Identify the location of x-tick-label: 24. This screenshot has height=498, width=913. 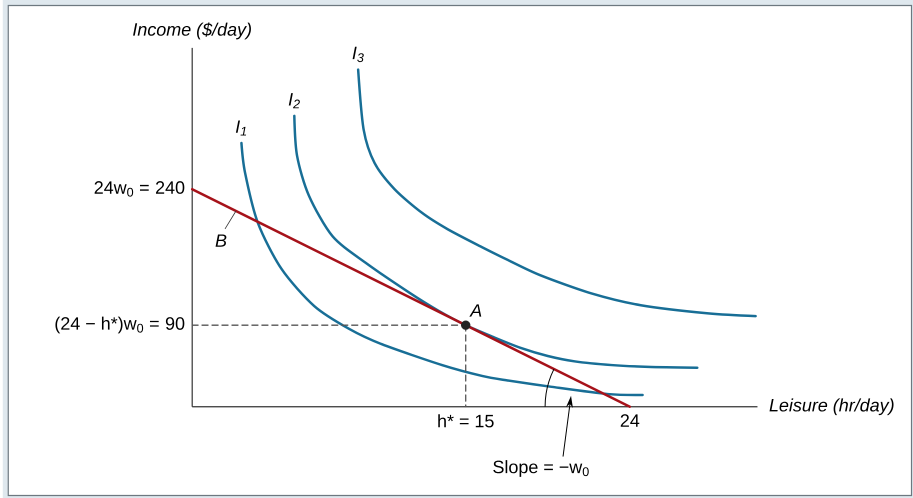
(630, 420).